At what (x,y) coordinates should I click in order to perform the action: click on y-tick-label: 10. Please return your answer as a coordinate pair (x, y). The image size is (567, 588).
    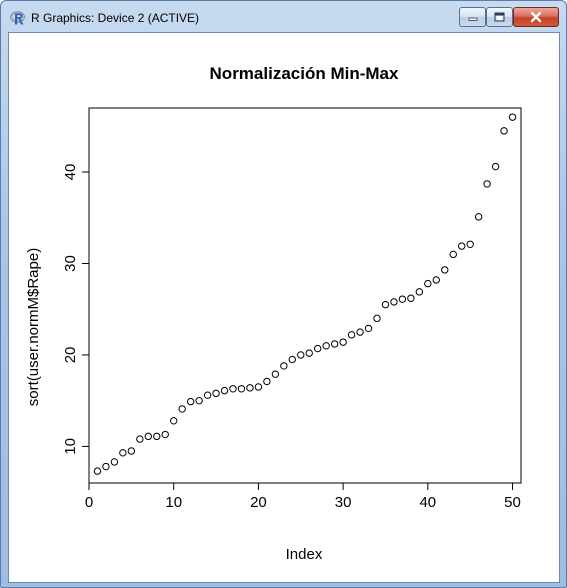
    Looking at the image, I should click on (70, 446).